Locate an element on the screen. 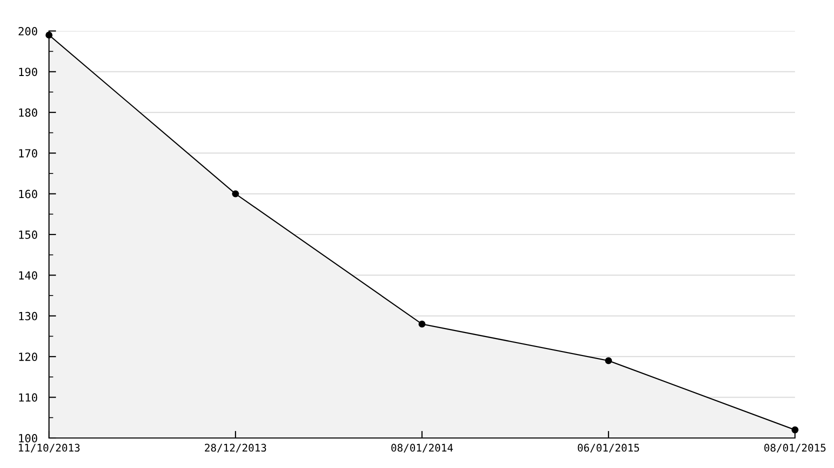 The width and height of the screenshot is (834, 468). x-tick-label: 28/12/2013 is located at coordinates (235, 448).